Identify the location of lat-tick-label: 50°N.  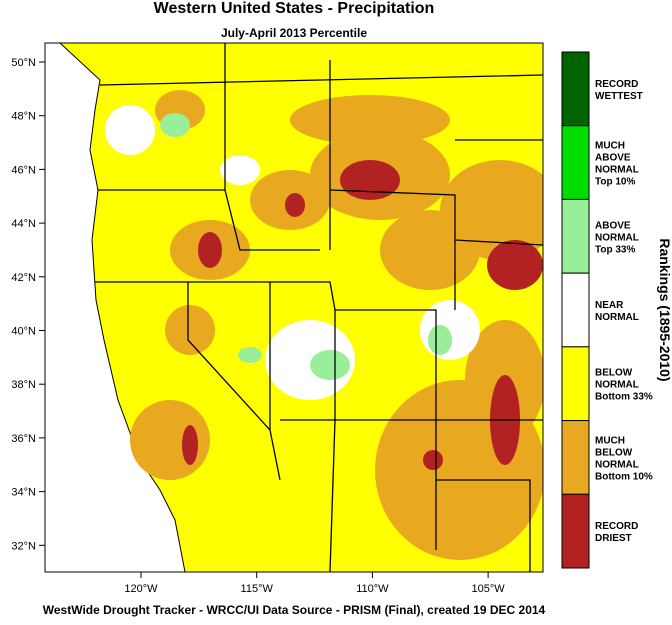
(23, 63).